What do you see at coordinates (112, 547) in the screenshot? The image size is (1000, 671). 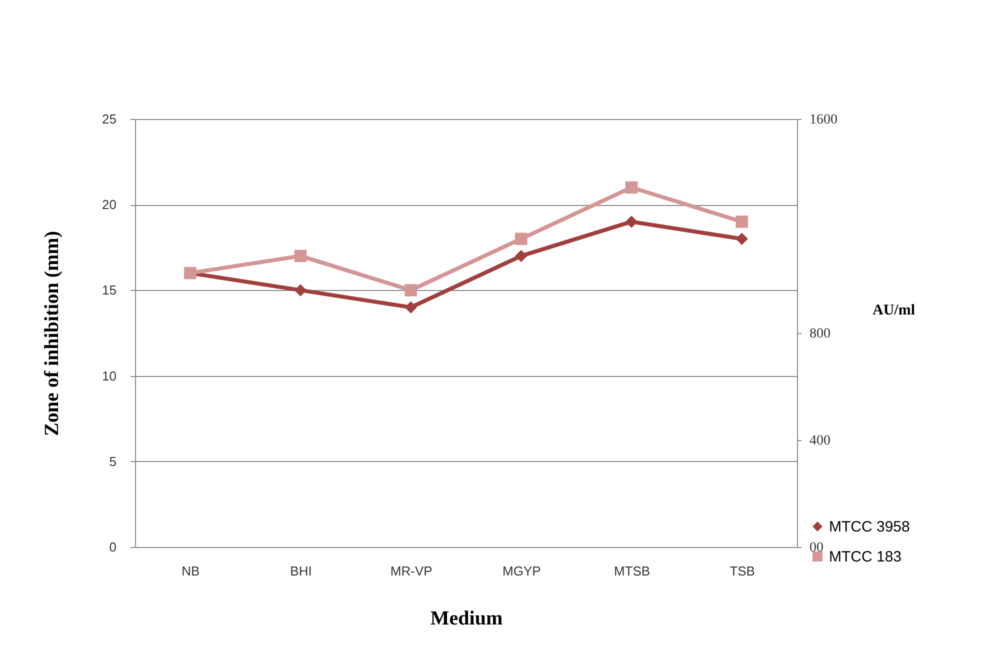 I see `y-tick-label: 0` at bounding box center [112, 547].